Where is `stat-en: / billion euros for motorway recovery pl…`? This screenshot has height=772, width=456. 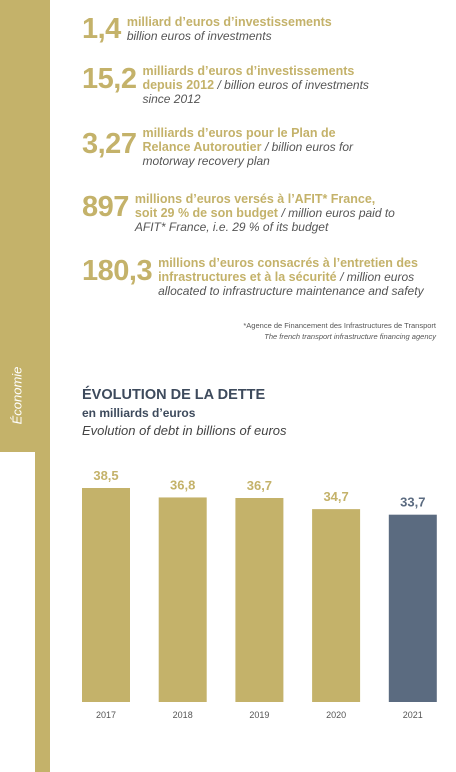 stat-en: / billion euros for motorway recovery pl… is located at coordinates (247, 154).